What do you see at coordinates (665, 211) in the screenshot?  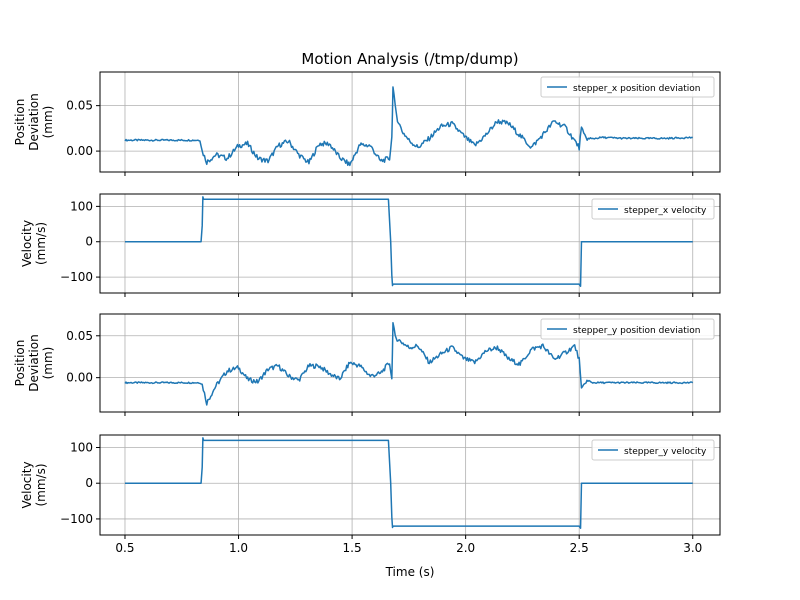 I see `legend-label: stepper_x velocity` at bounding box center [665, 211].